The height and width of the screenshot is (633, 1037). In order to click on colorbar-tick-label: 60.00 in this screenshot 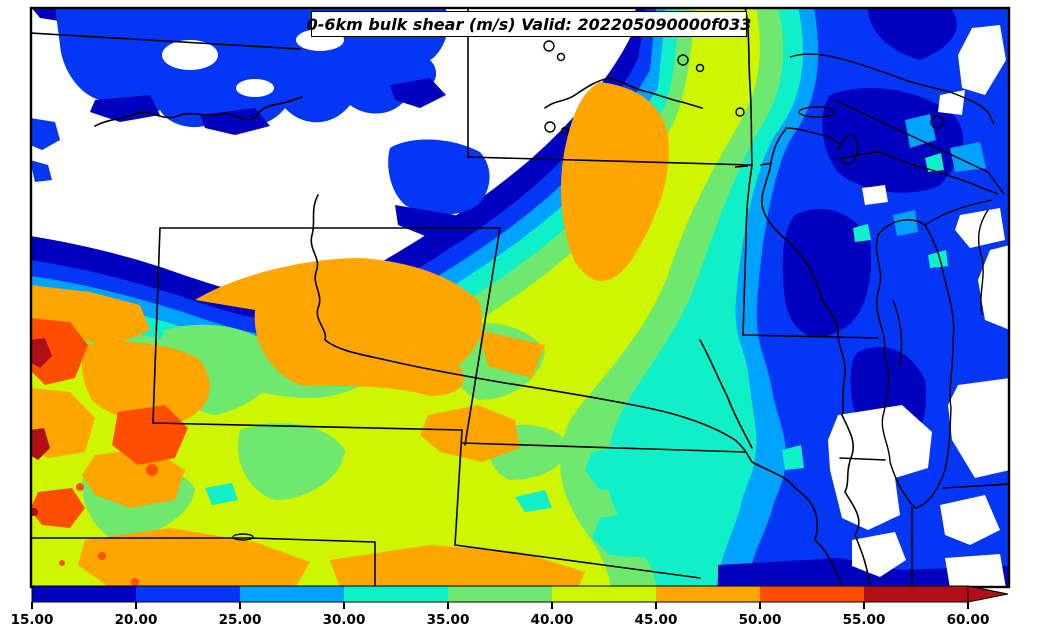, I will do `click(968, 620)`.